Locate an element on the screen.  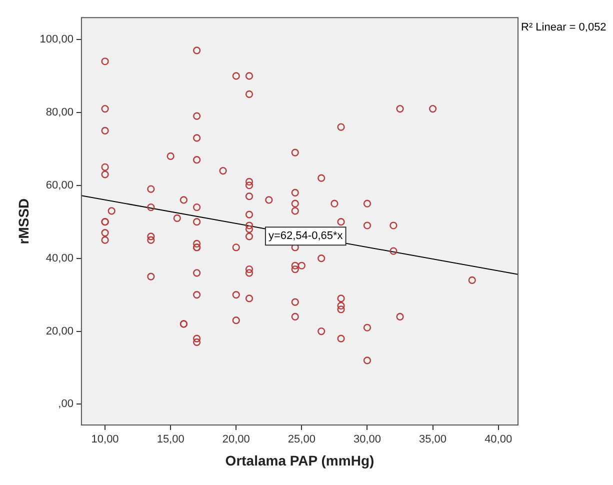
x-tick-label: 25,00 is located at coordinates (302, 440).